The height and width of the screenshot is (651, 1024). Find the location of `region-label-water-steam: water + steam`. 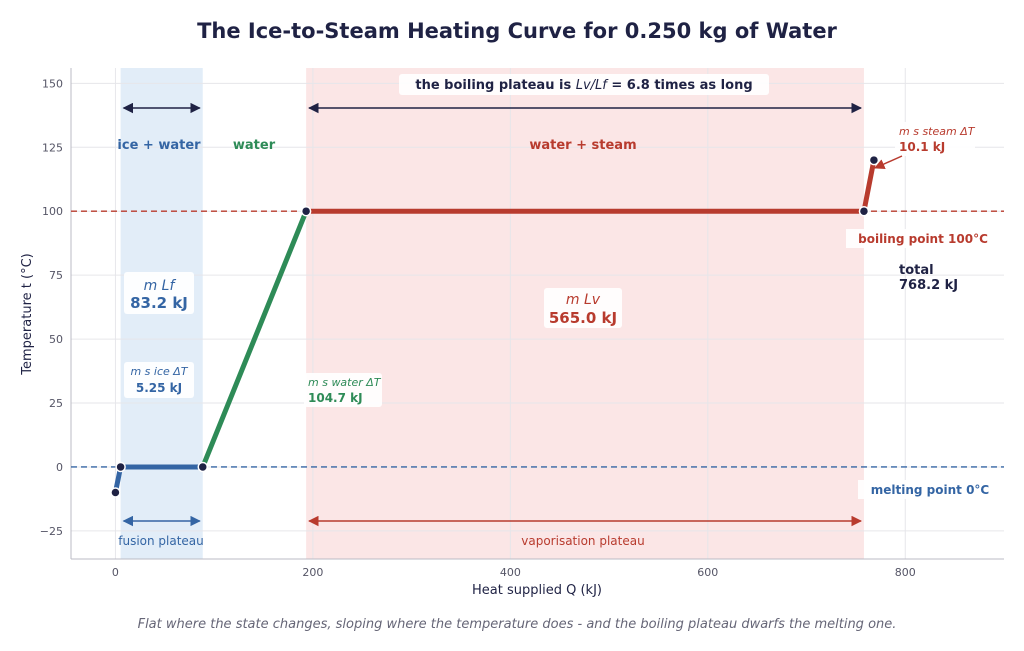

region-label-water-steam: water + steam is located at coordinates (582, 145).